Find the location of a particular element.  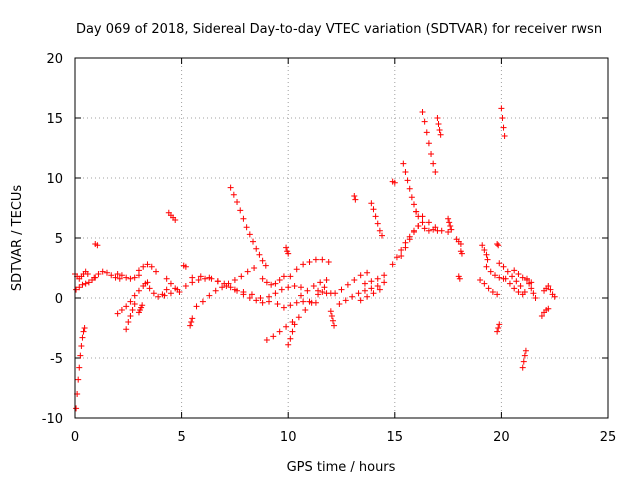

x-tick-label: 15 is located at coordinates (395, 437).